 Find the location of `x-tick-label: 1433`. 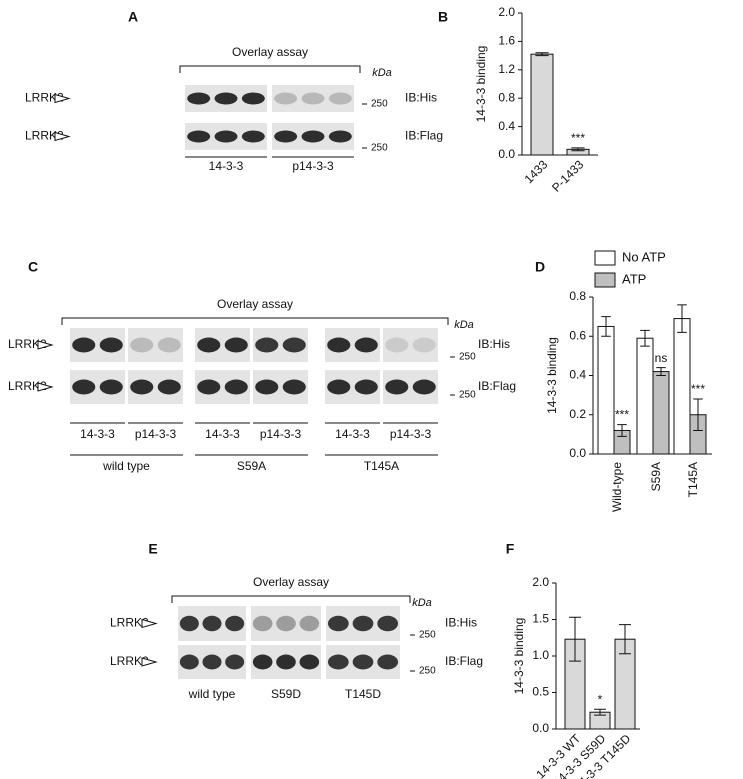

x-tick-label: 1433 is located at coordinates (536, 171).